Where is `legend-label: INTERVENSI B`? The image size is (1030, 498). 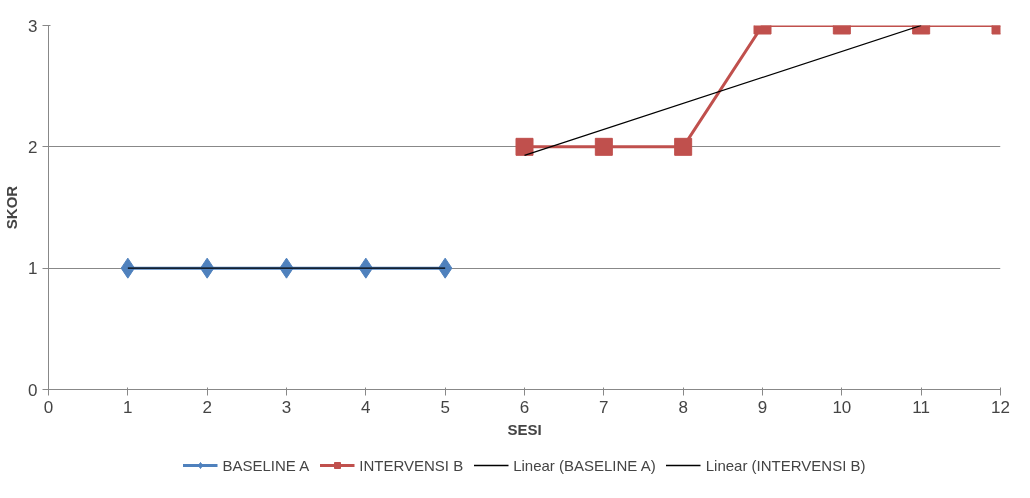
legend-label: INTERVENSI B is located at coordinates (411, 465).